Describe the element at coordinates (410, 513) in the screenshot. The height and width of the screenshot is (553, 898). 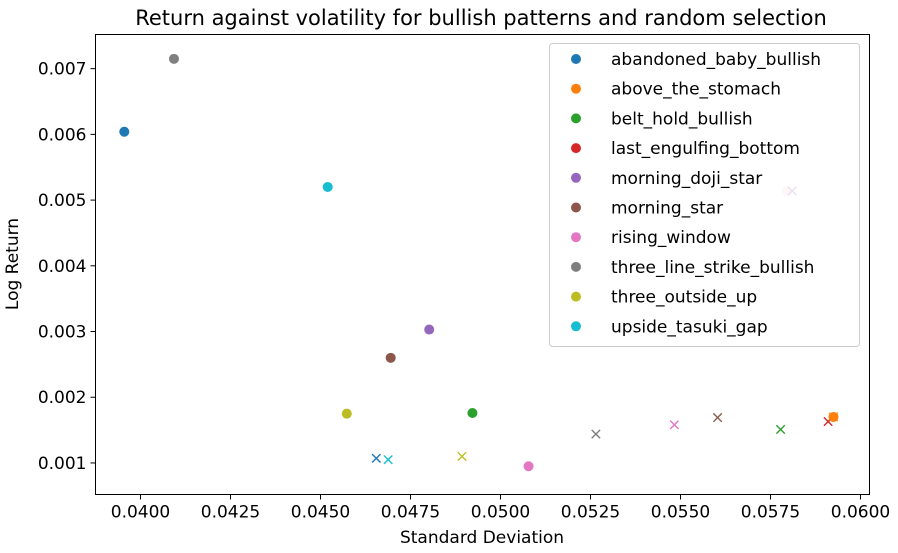
I see `x-tick-label: 0.0475` at that location.